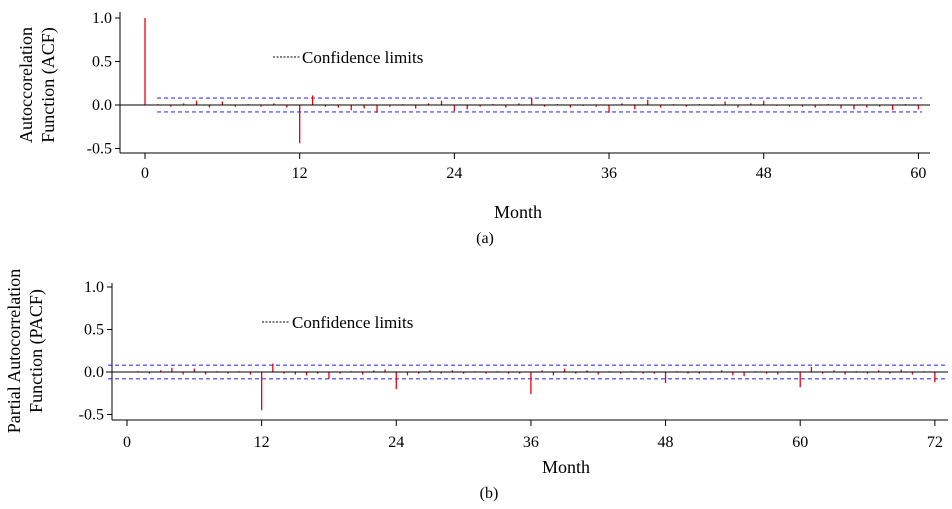  Describe the element at coordinates (102, 62) in the screenshot. I see `acf-y-tick-label: 0.5` at that location.